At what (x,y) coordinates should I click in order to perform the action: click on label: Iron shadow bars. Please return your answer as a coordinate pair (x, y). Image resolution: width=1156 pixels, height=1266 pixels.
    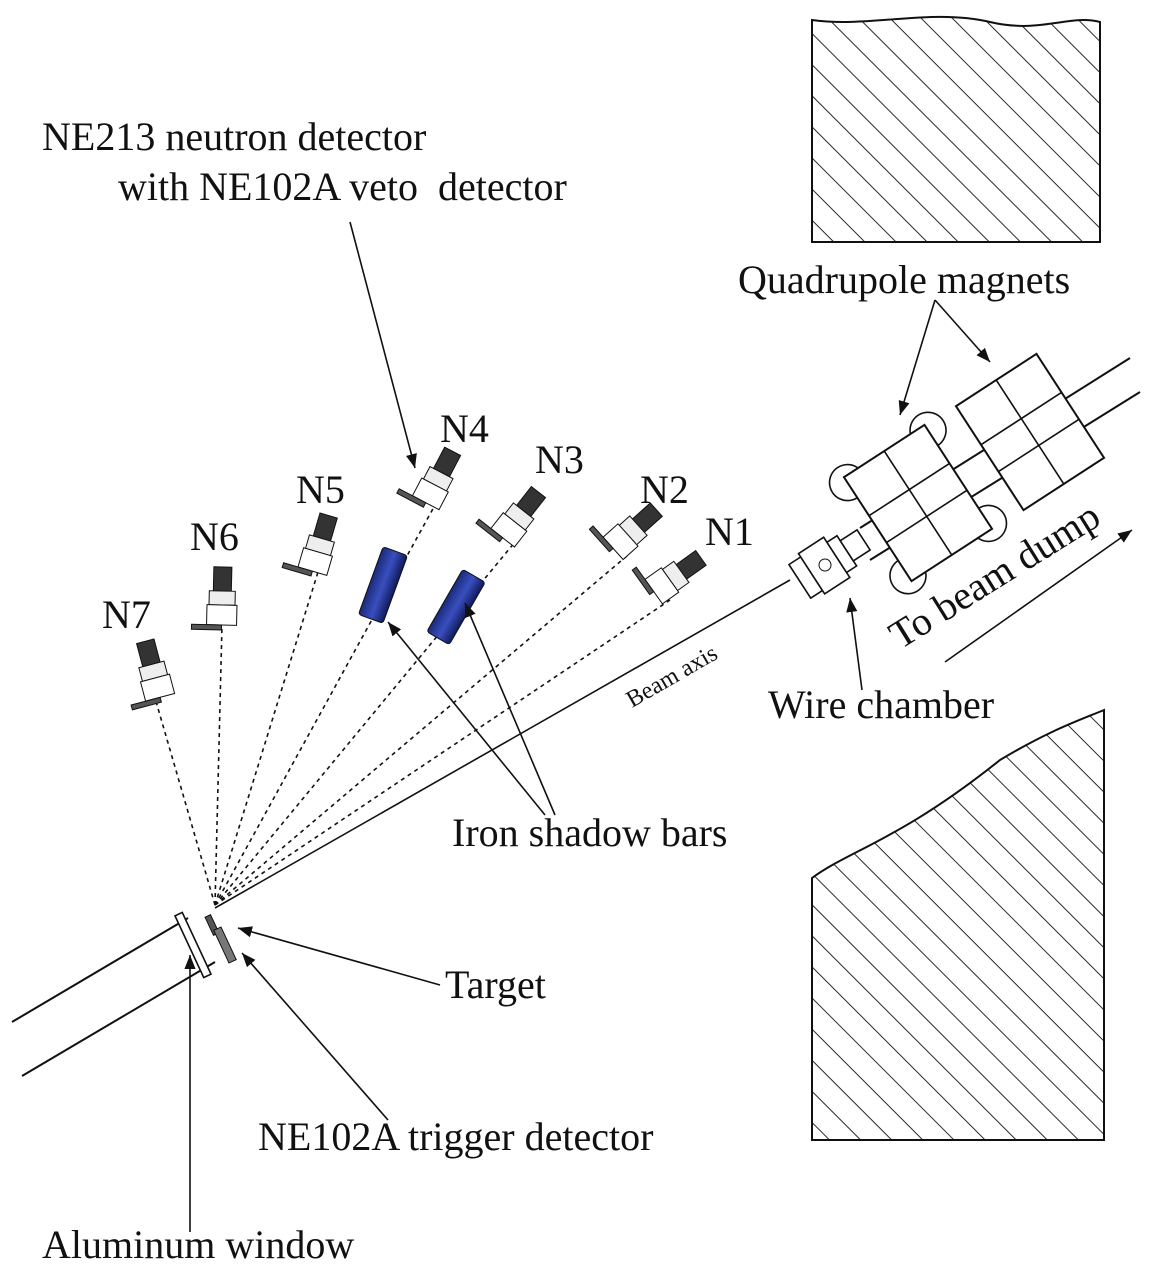
    Looking at the image, I should click on (590, 832).